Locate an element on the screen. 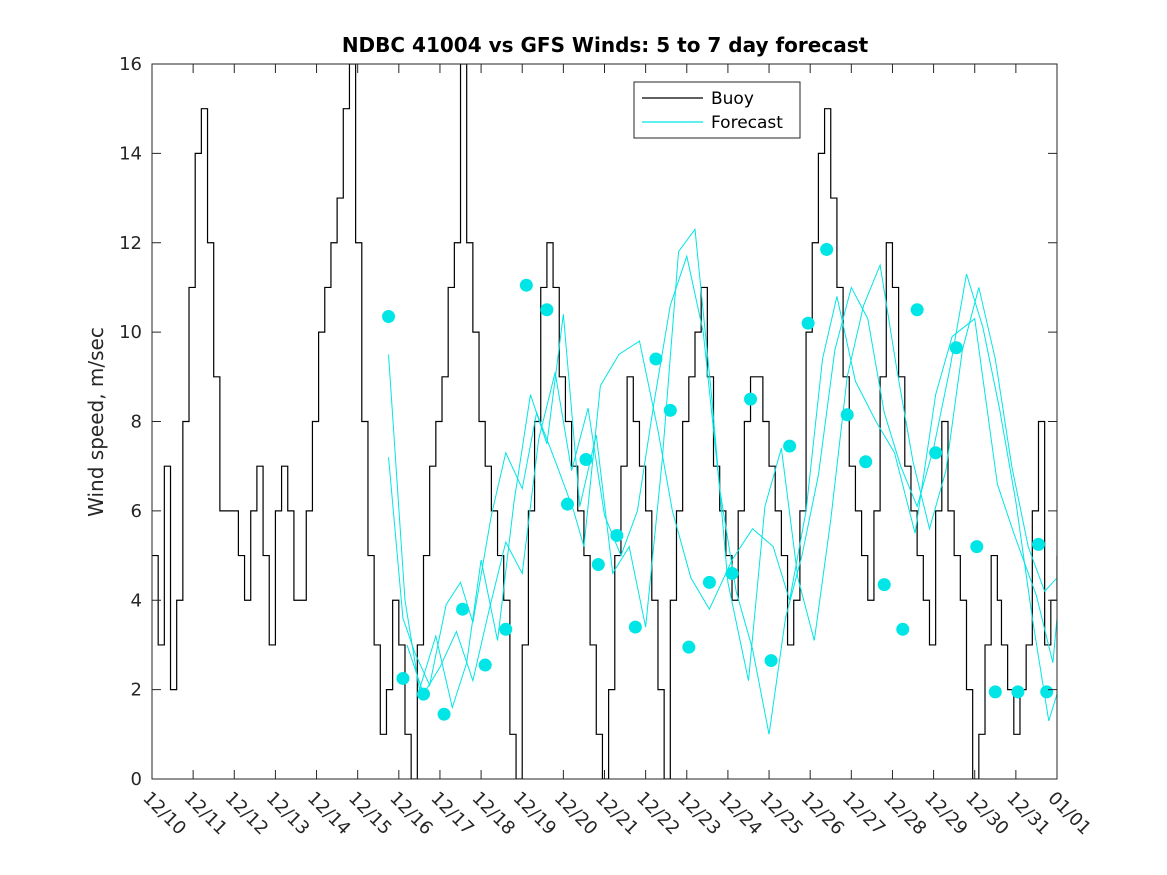 This screenshot has width=1167, height=875. y-tick-label: 10 is located at coordinates (130, 332).